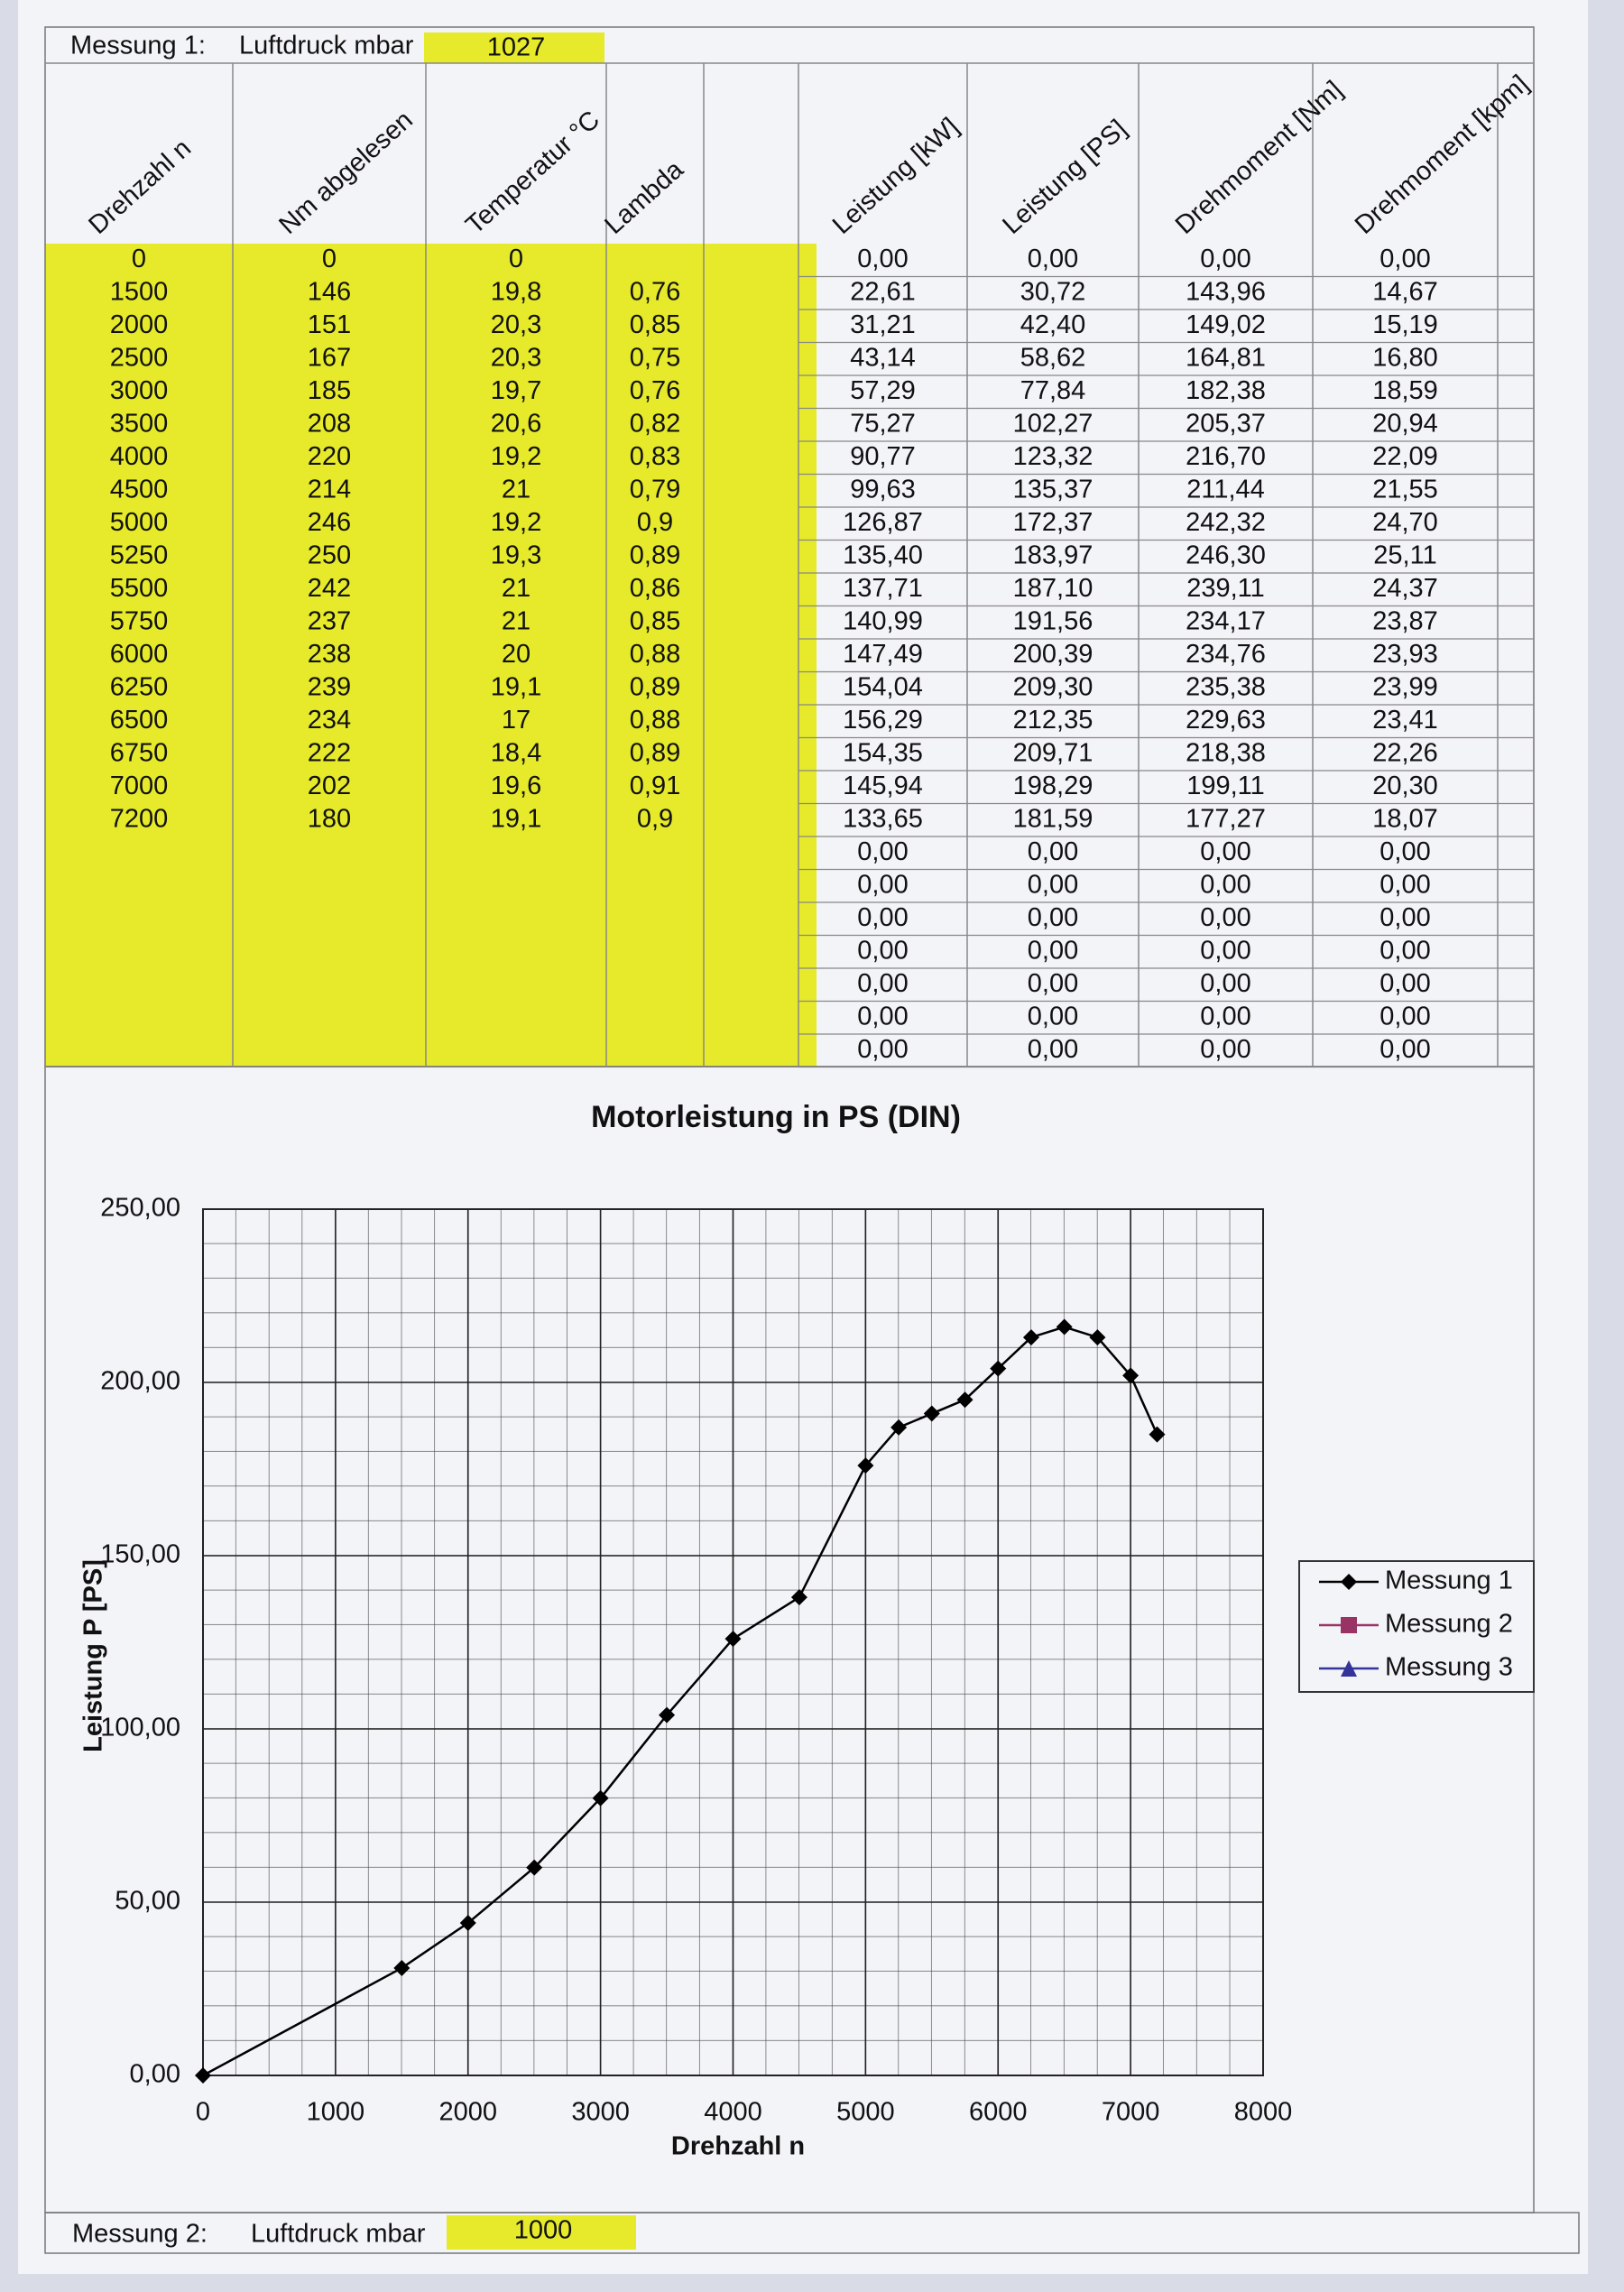 This screenshot has height=2292, width=1624. Describe the element at coordinates (329, 620) in the screenshot. I see `input-cell: 237` at that location.